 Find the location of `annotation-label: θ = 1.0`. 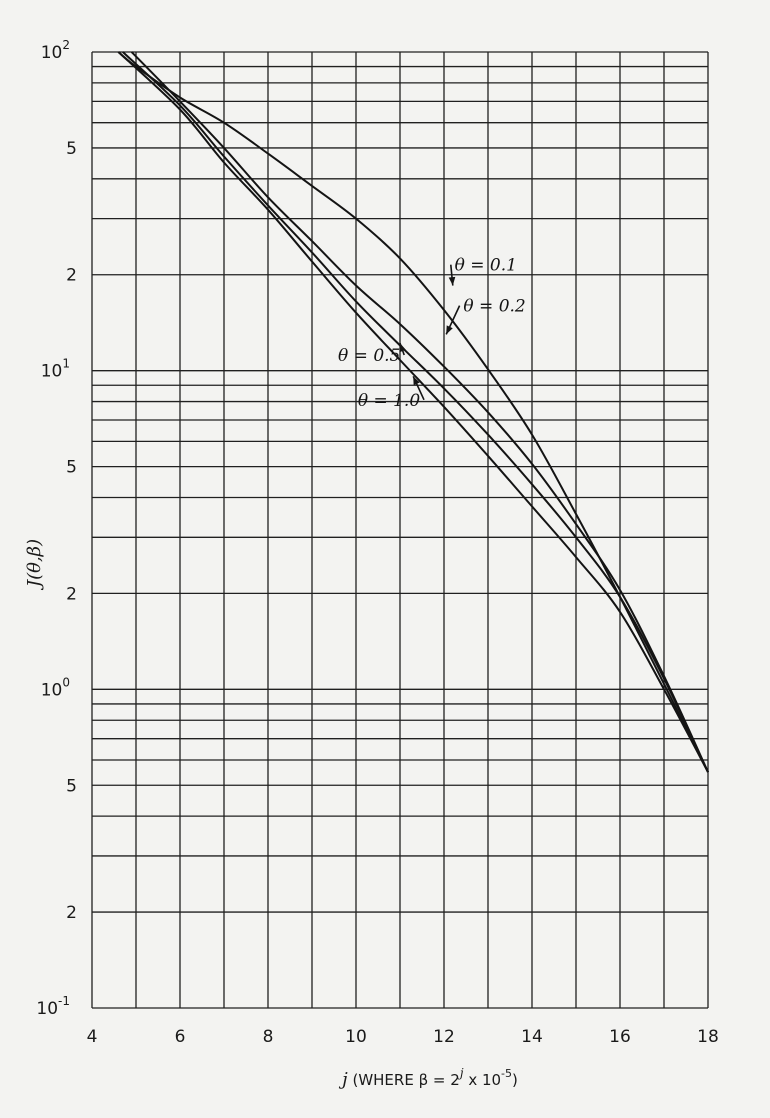

annotation-label: θ = 1.0 is located at coordinates (389, 401).